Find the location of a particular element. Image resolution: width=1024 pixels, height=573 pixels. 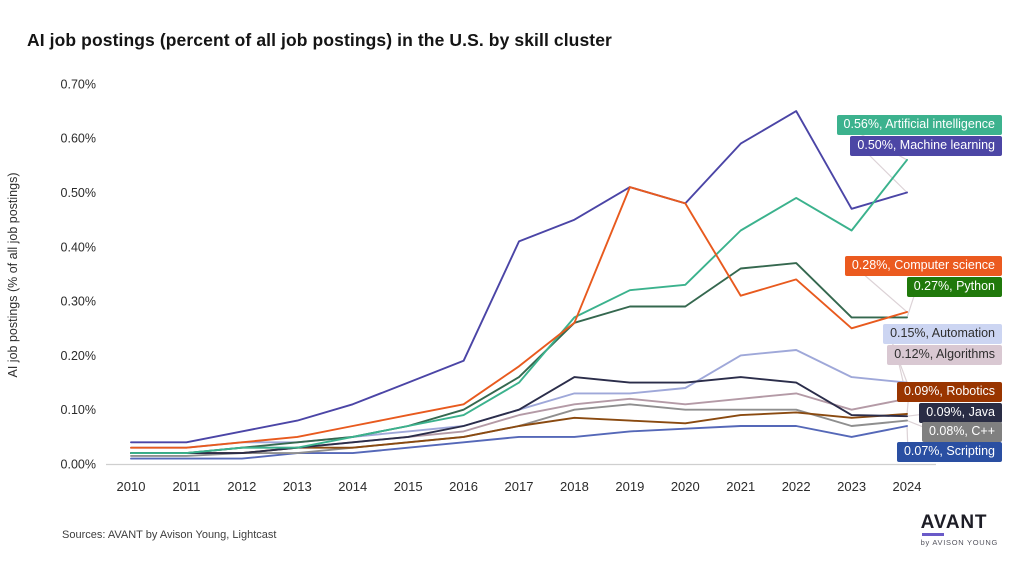

x-tick-label: 2023 is located at coordinates (851, 486).